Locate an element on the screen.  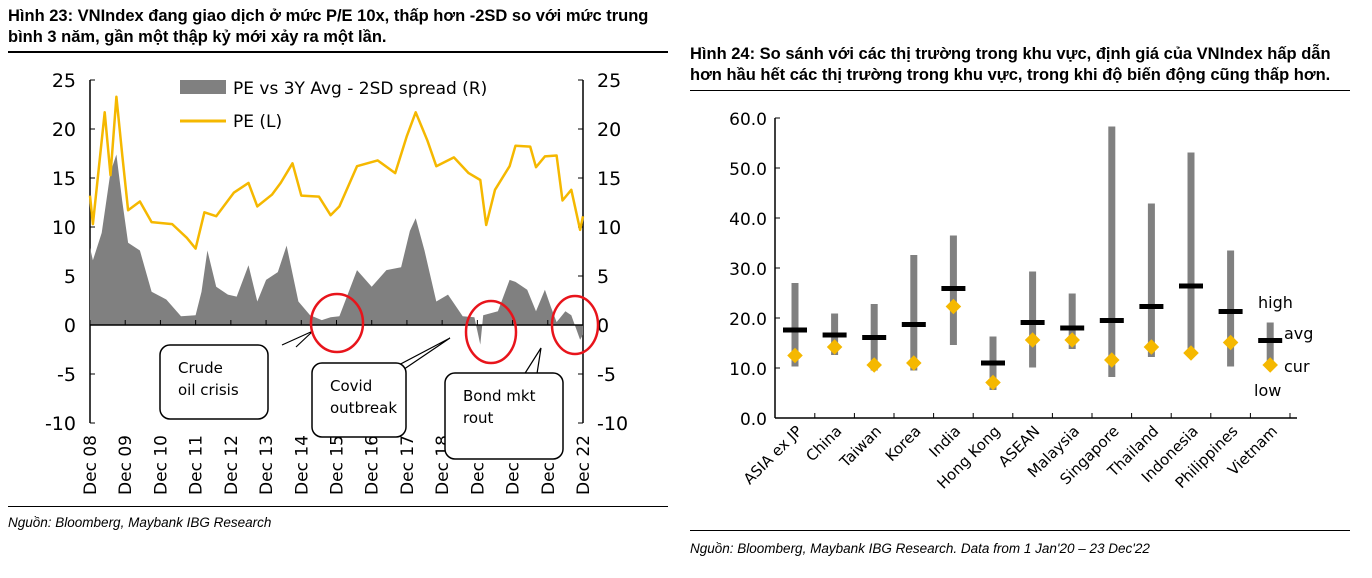
right-tick-label: 25 is located at coordinates (609, 81).